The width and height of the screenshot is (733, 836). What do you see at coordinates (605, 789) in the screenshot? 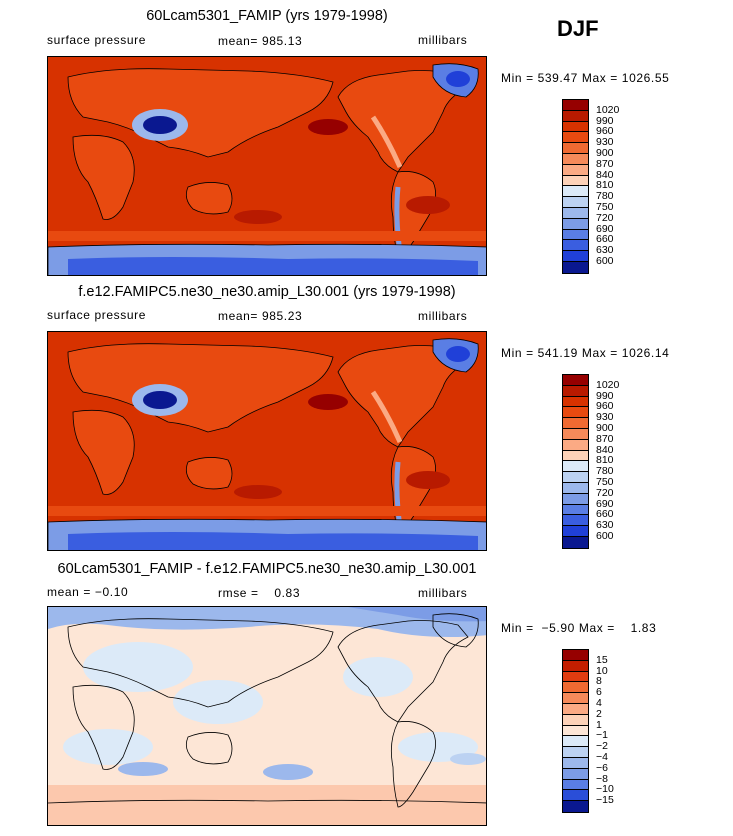
I see `colorbar-tick-label: −10` at bounding box center [605, 789].